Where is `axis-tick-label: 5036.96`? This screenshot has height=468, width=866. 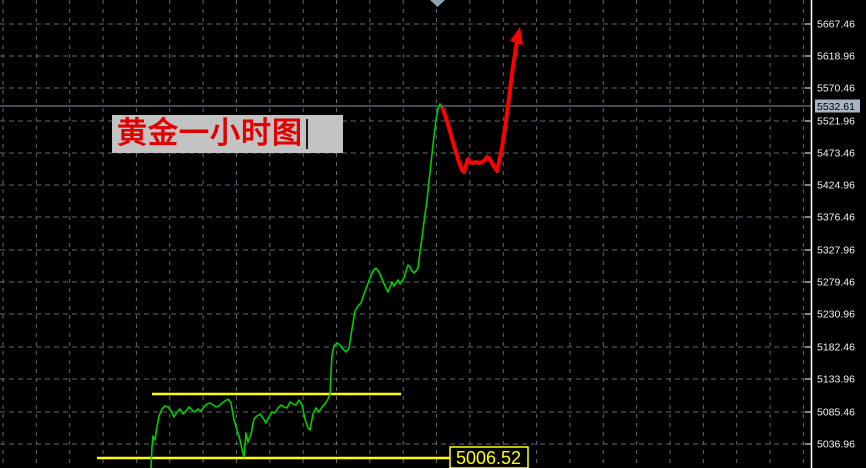
axis-tick-label: 5036.96 is located at coordinates (836, 445).